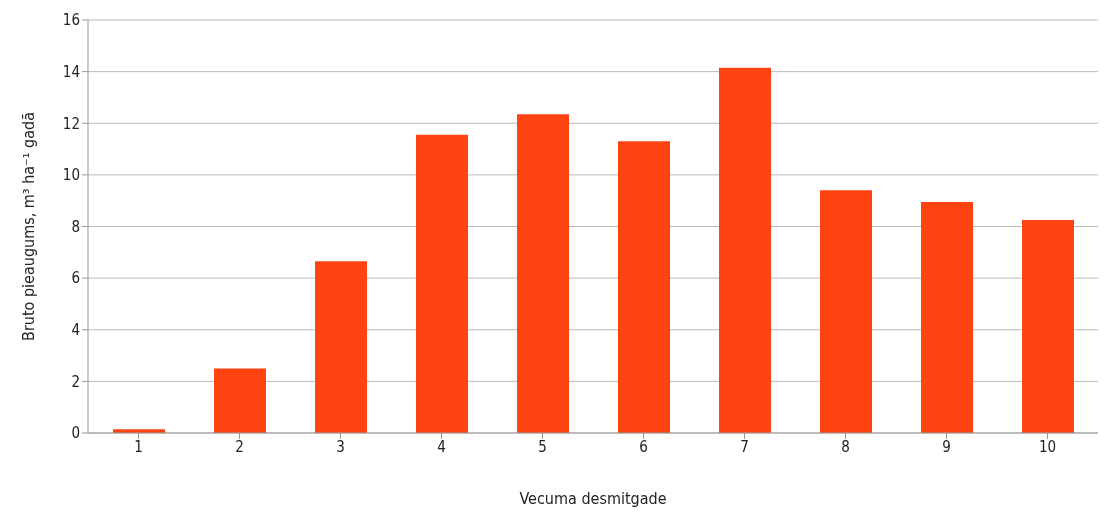 The height and width of the screenshot is (515, 1118). Describe the element at coordinates (593, 499) in the screenshot. I see `x-axis-title: Vecuma desmitgade` at that location.